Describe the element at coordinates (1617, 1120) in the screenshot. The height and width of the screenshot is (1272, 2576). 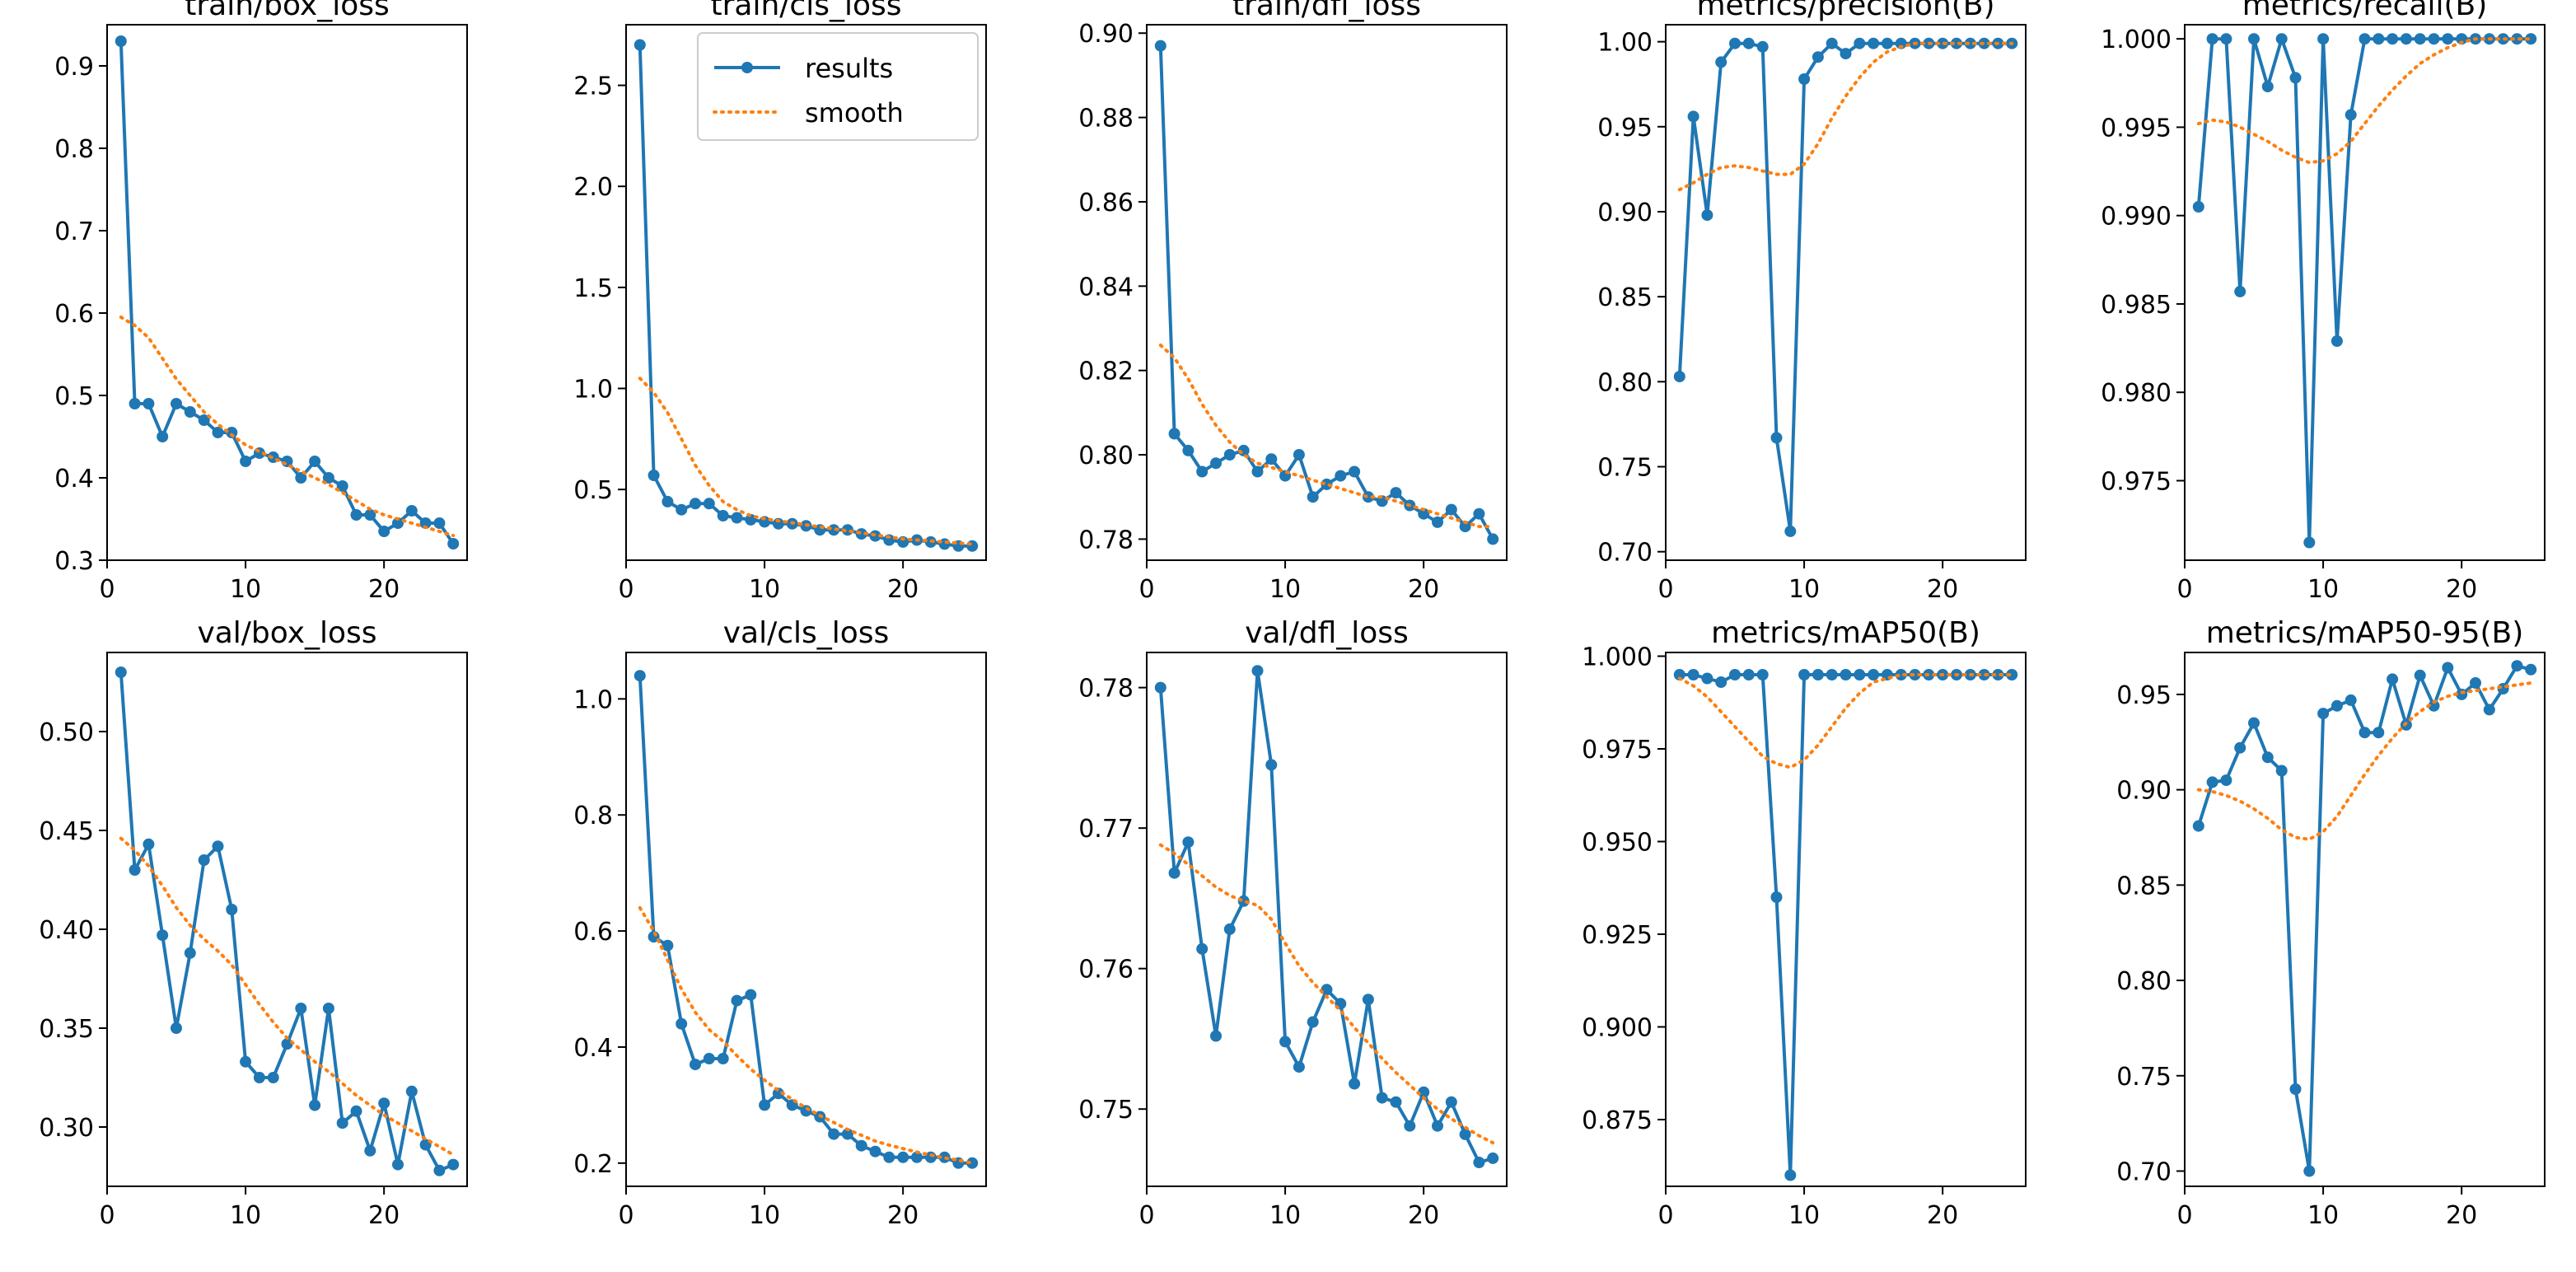
I see `y-tick-label: 0.875` at that location.